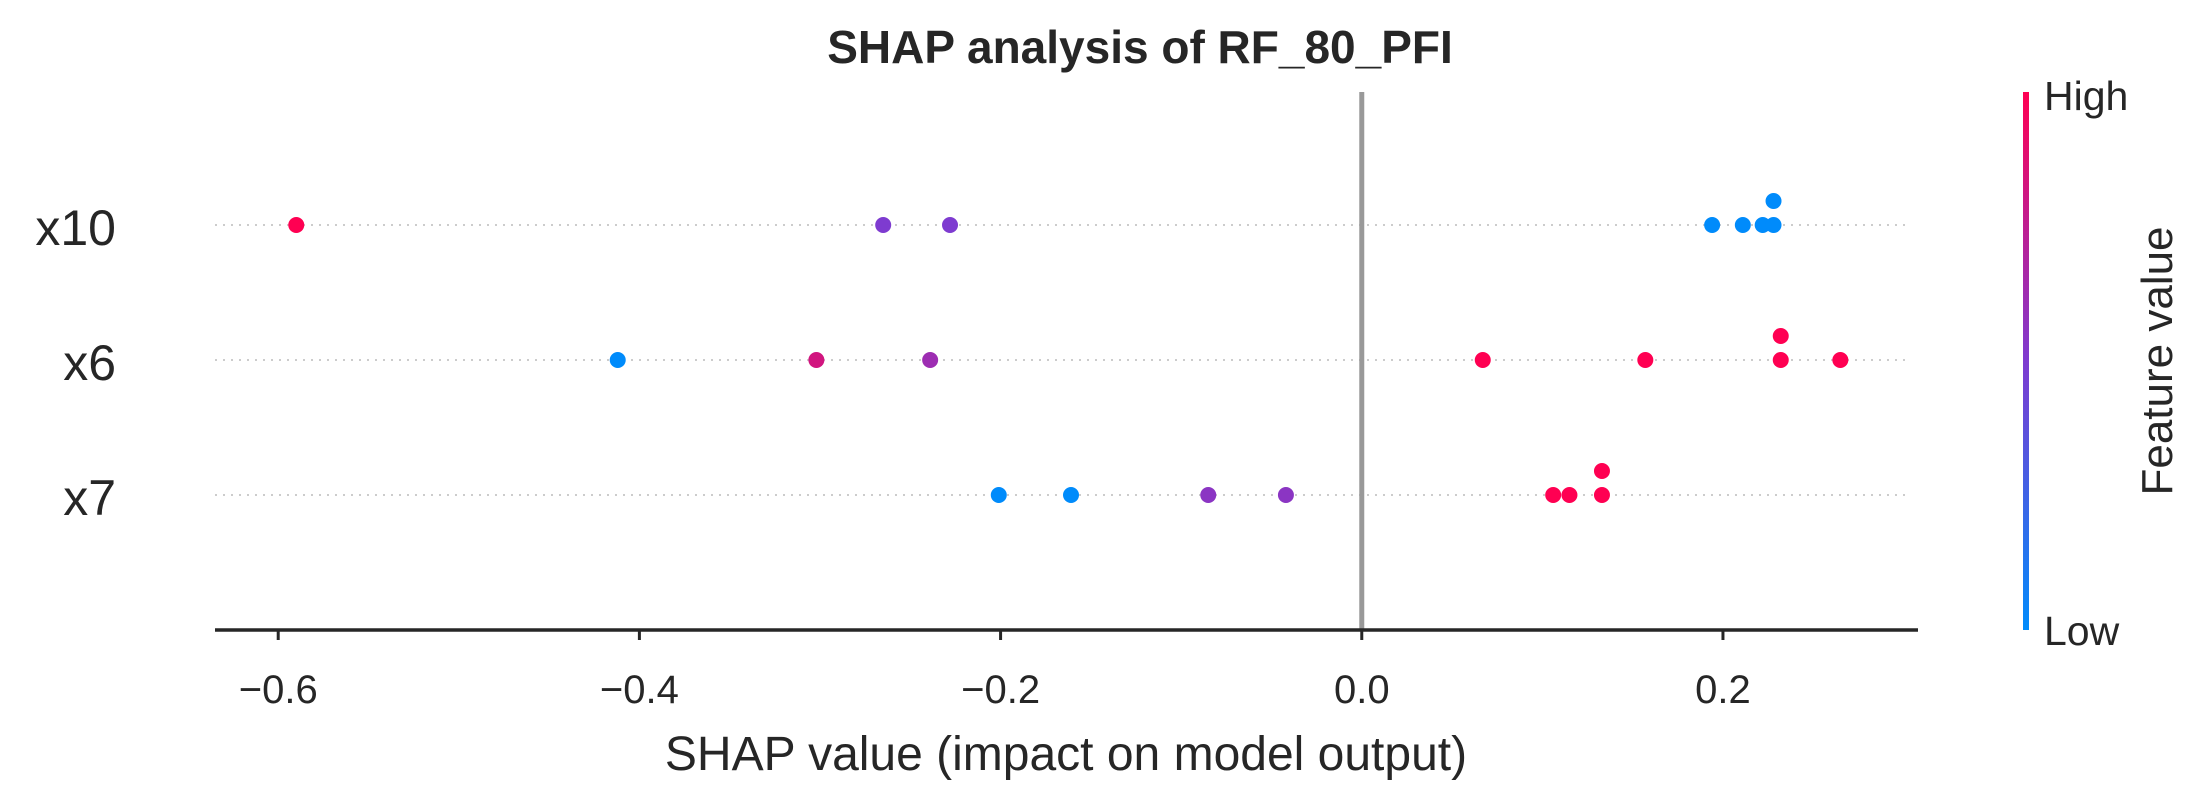 This screenshot has width=2197, height=805. I want to click on feature-label-x6: x6, so click(89, 363).